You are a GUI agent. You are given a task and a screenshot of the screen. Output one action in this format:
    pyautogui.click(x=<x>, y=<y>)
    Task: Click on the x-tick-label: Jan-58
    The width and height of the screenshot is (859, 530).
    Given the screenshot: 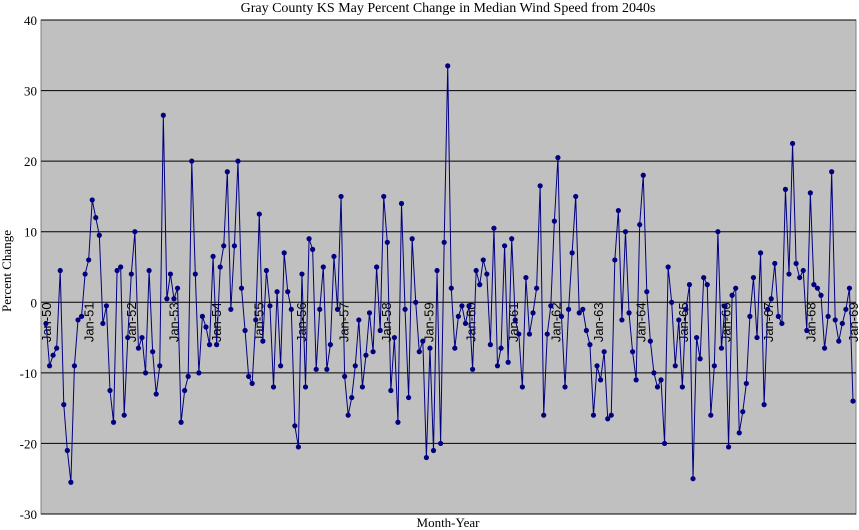 What is the action you would take?
    pyautogui.click(x=386, y=322)
    